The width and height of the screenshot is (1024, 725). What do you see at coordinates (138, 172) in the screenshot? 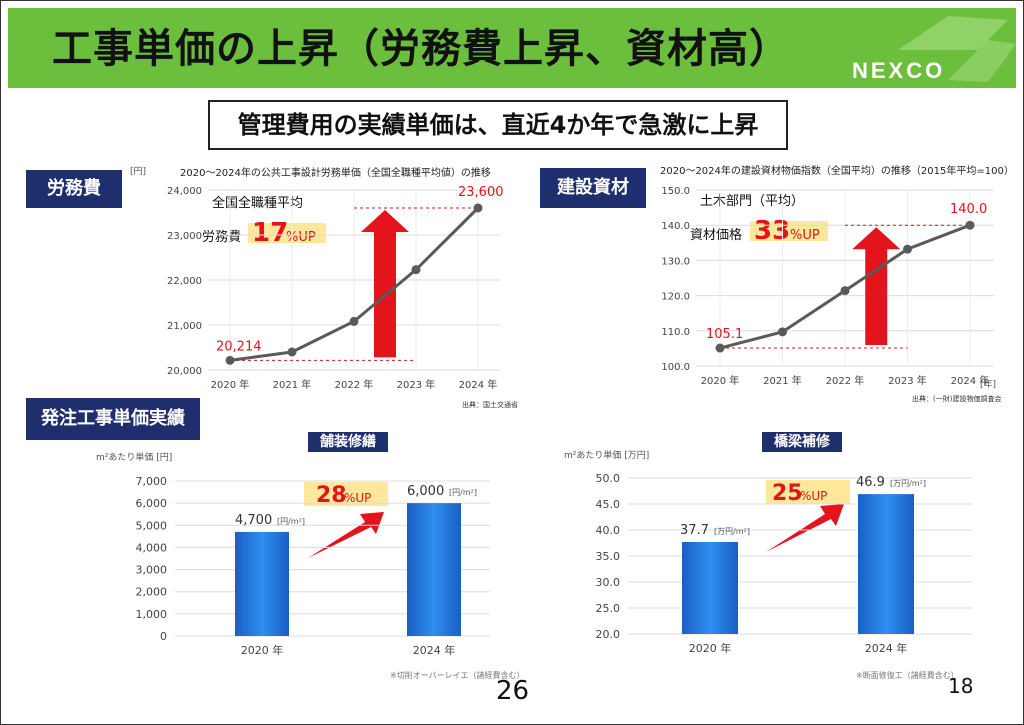
I see `labor-unit: [円]` at bounding box center [138, 172].